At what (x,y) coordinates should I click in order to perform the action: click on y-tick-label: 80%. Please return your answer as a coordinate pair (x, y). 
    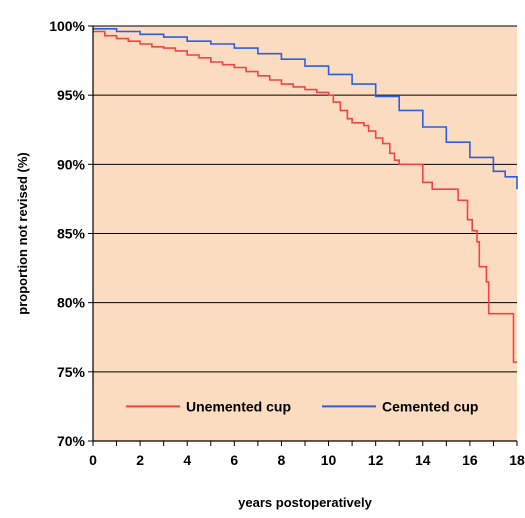
    Looking at the image, I should click on (71, 303).